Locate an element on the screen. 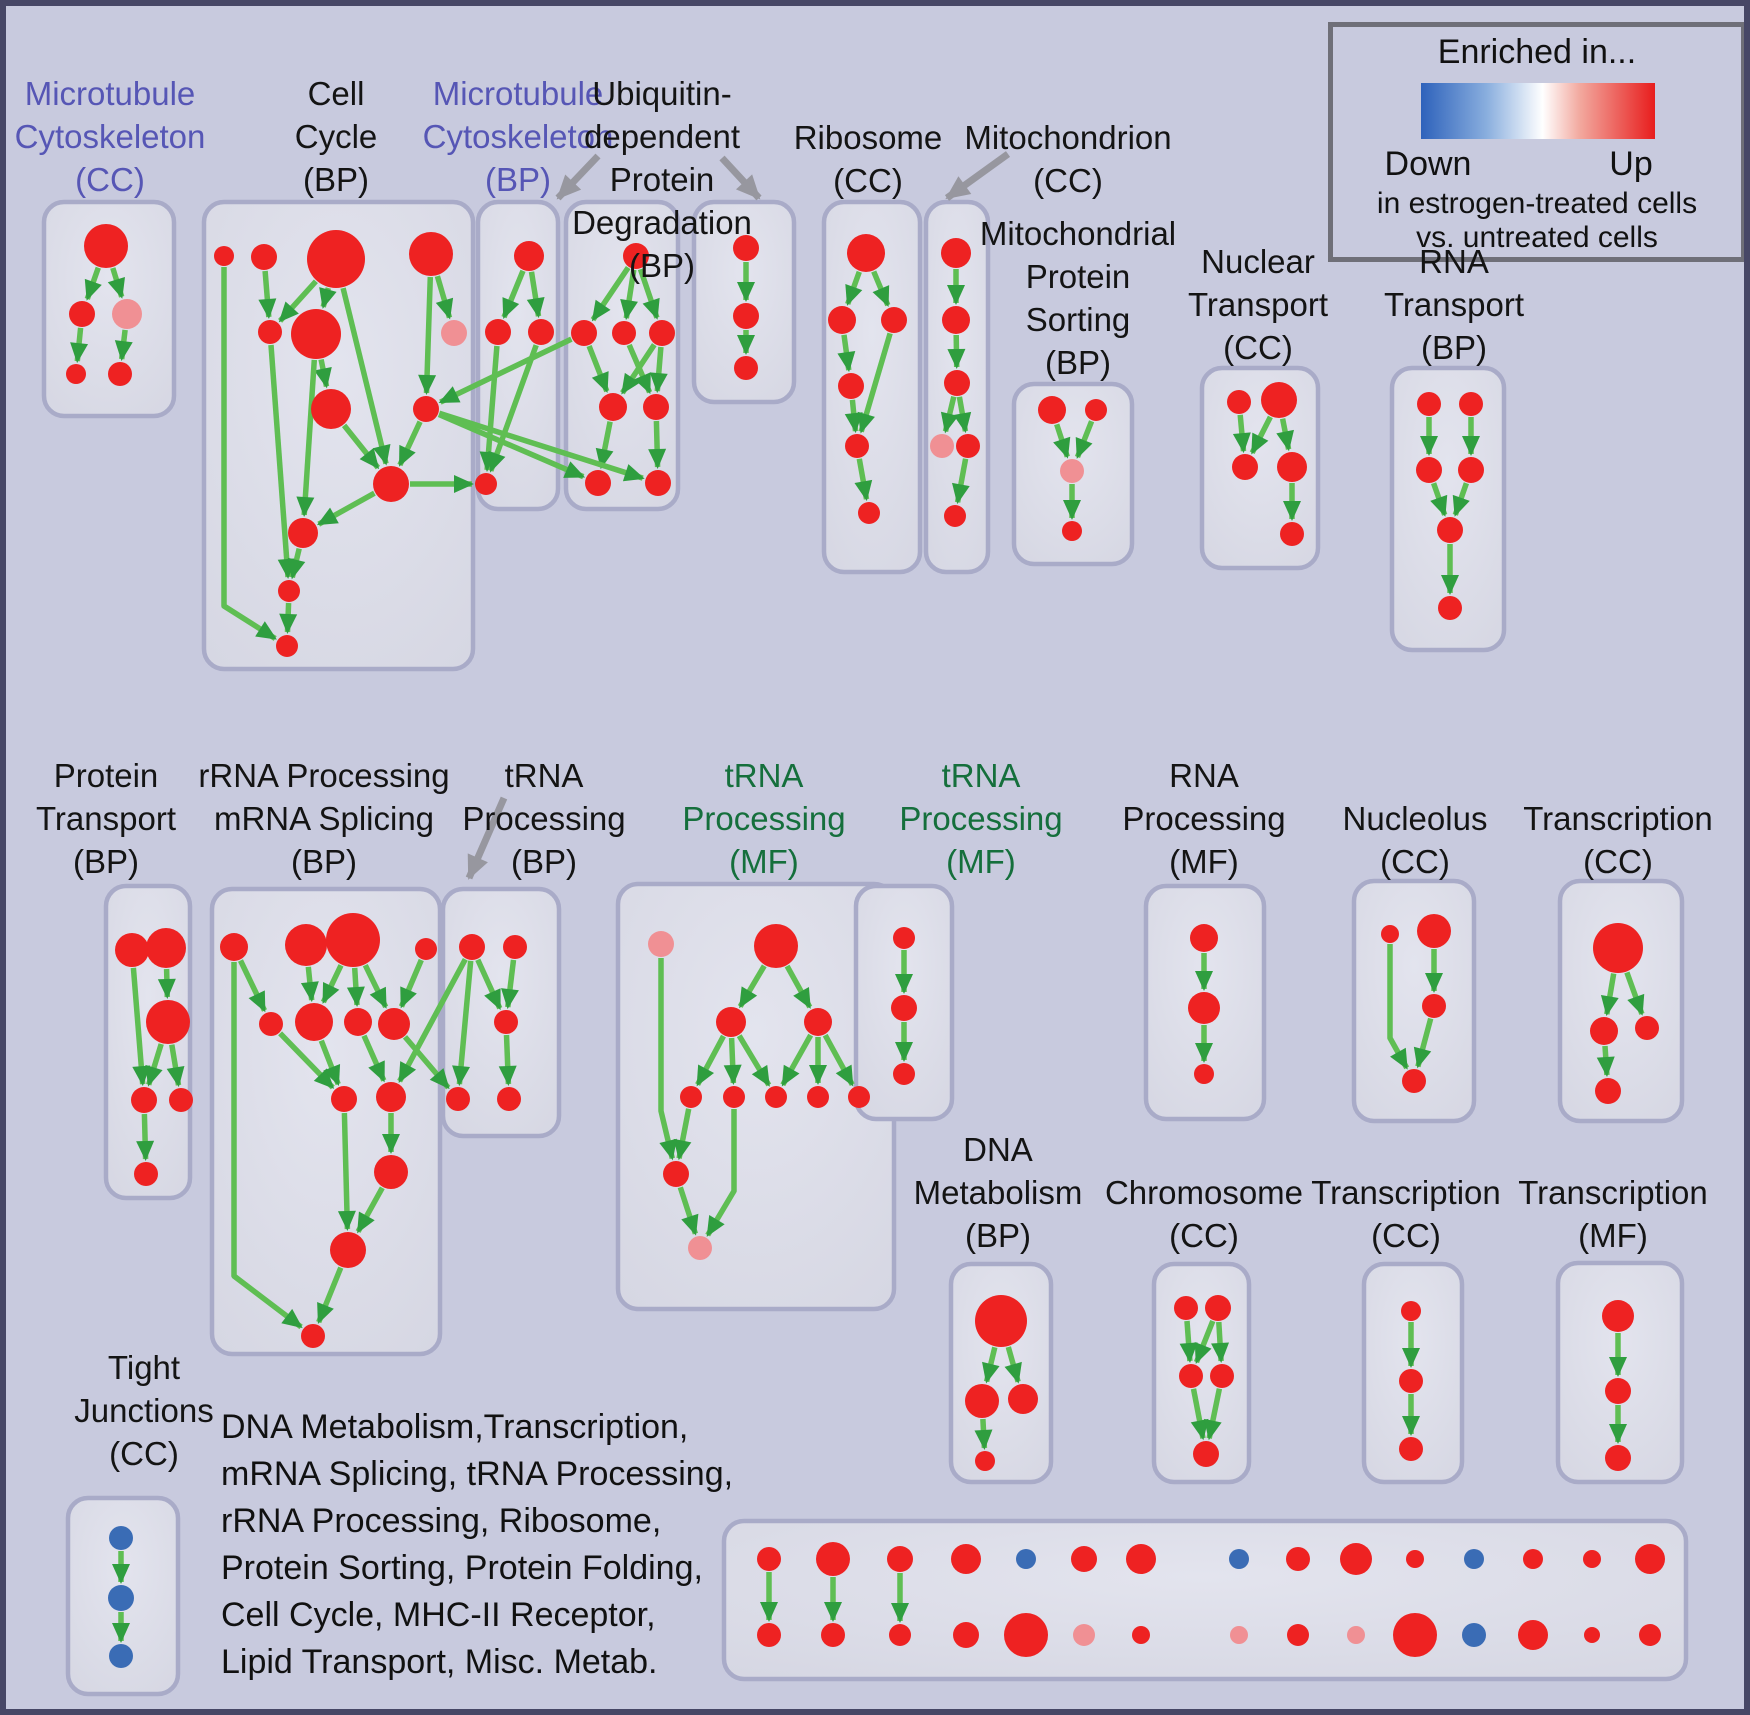  gene-node-ribosome-D is located at coordinates (857, 446).